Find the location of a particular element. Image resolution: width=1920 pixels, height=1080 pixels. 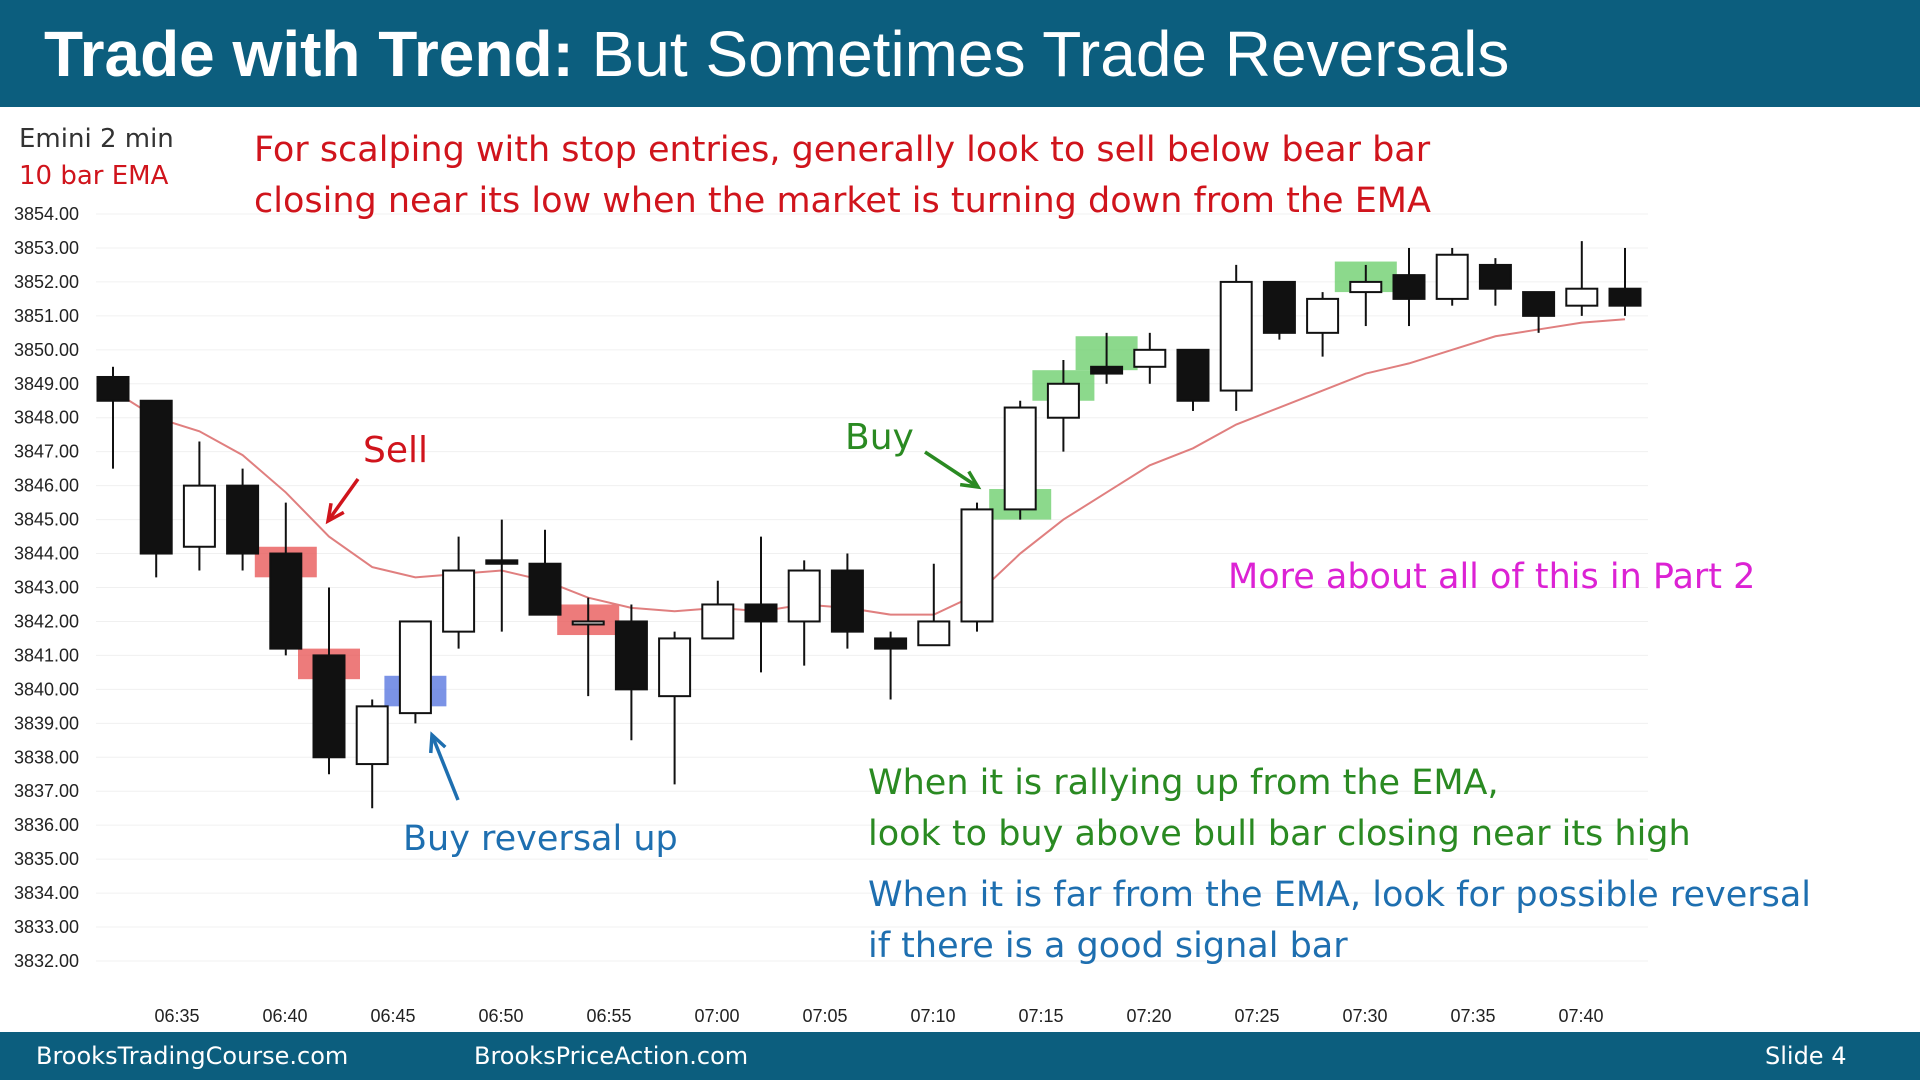

buy-arrow is located at coordinates (953, 470).